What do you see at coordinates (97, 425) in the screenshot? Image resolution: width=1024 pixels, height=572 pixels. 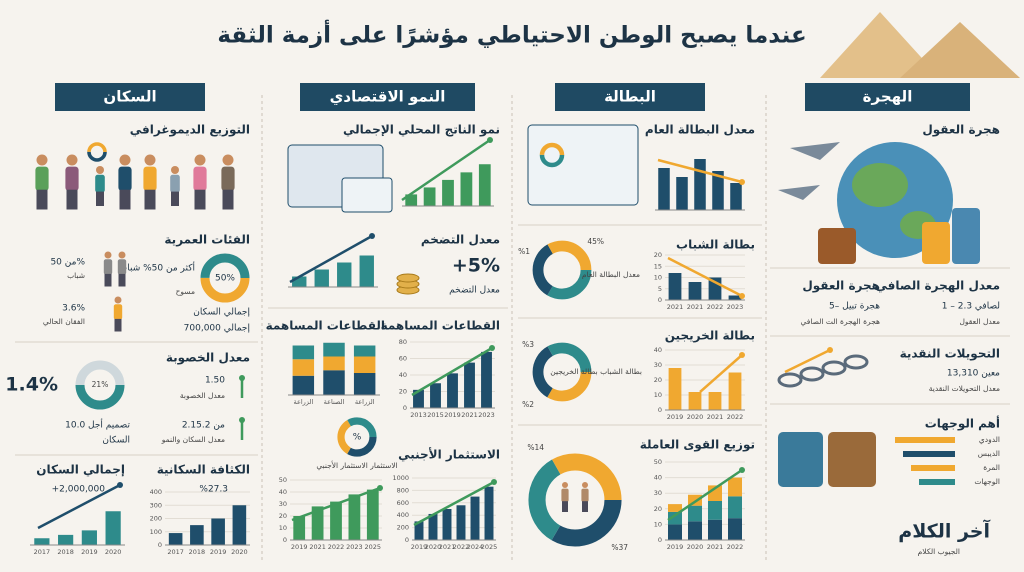 I see `label: 10.0 تصميم أجل` at bounding box center [97, 425].